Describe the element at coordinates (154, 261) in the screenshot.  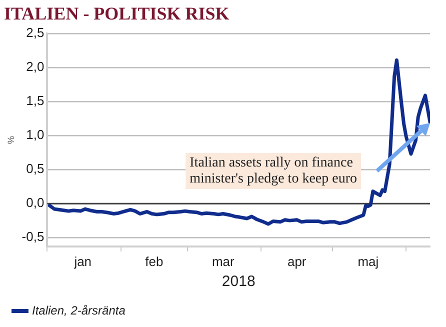
I see `x-tick-label: feb` at that location.